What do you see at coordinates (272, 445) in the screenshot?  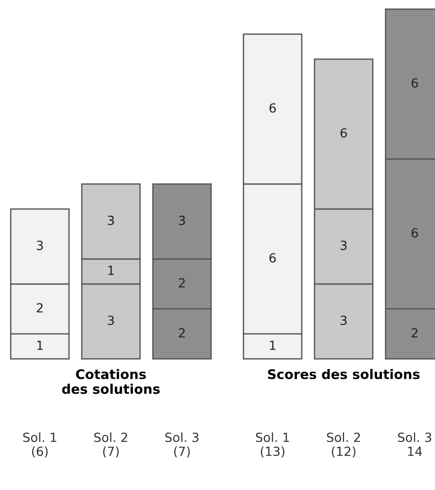 I see `x-tick-label: Sol. 1 (13)` at bounding box center [272, 445].